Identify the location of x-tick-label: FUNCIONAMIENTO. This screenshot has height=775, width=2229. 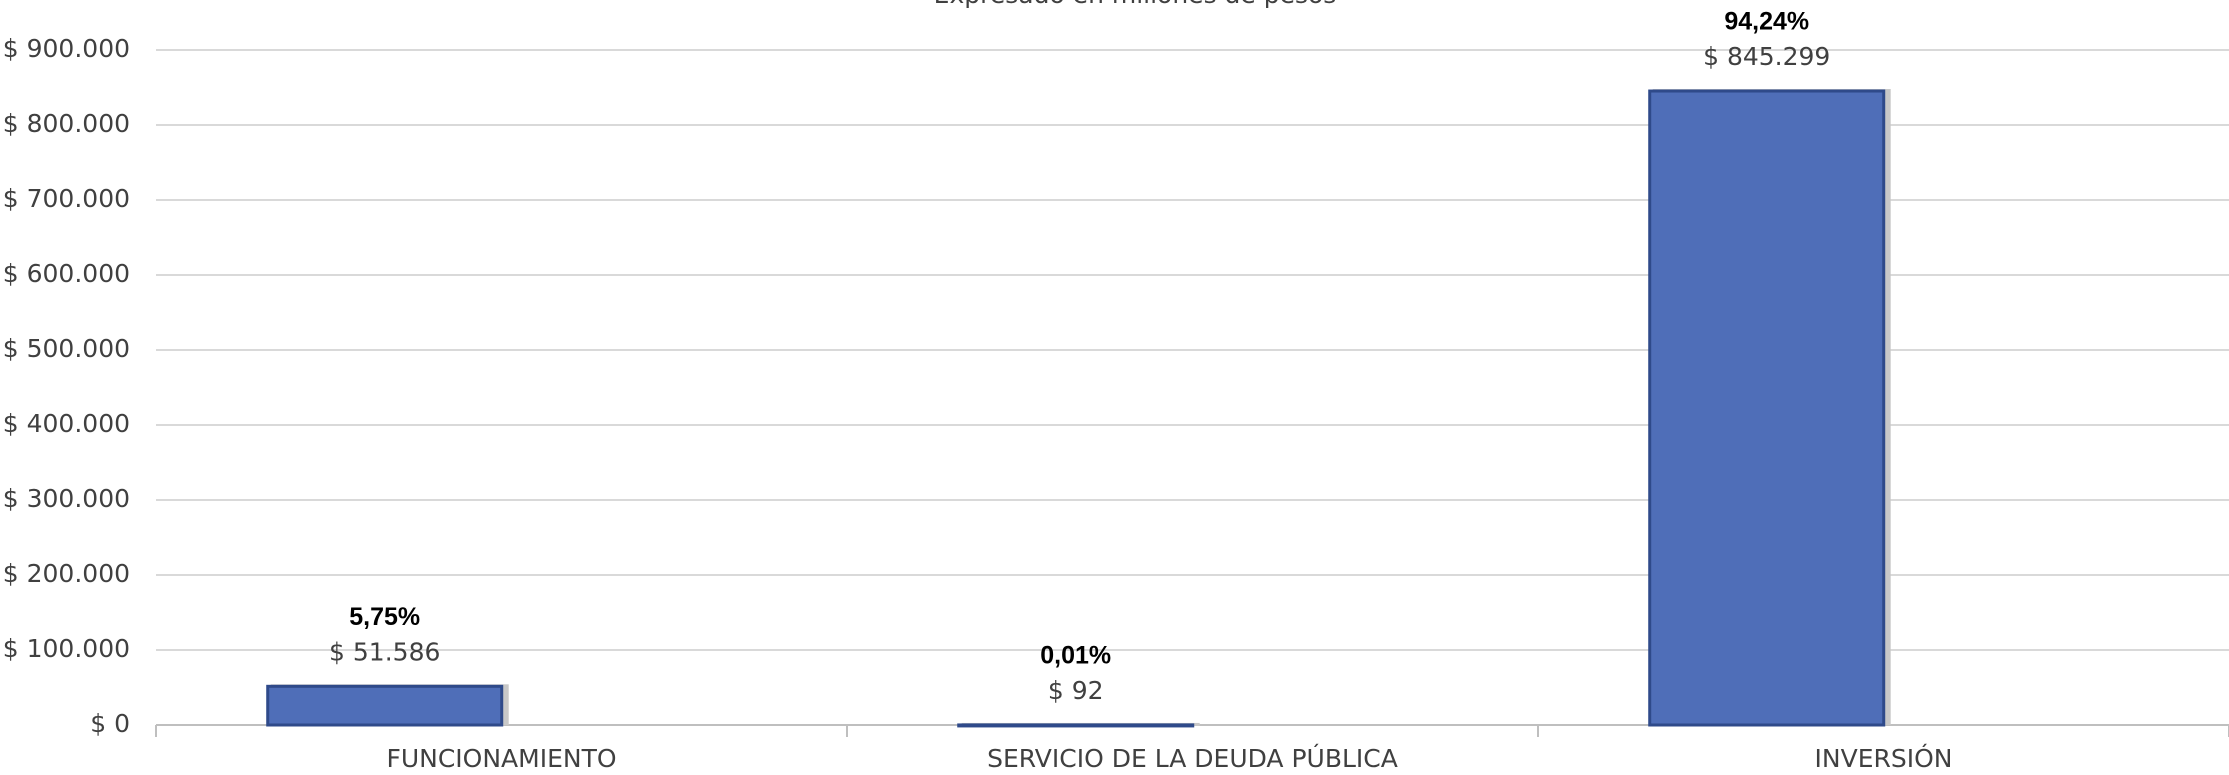
(501, 758).